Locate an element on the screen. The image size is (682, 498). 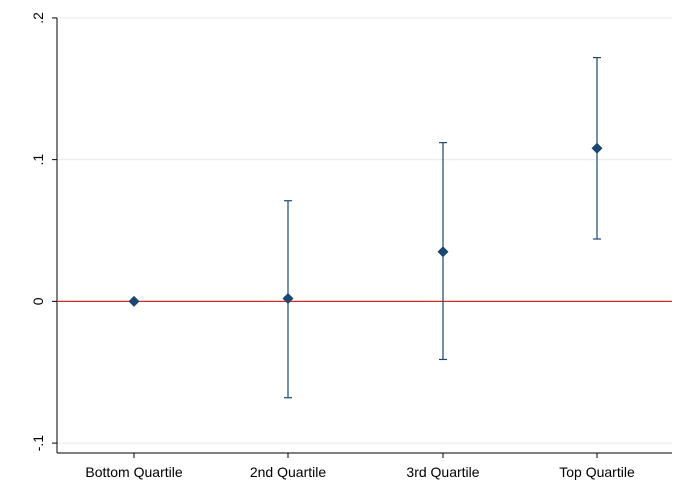
x-tick-label: Top Quartile is located at coordinates (597, 472).